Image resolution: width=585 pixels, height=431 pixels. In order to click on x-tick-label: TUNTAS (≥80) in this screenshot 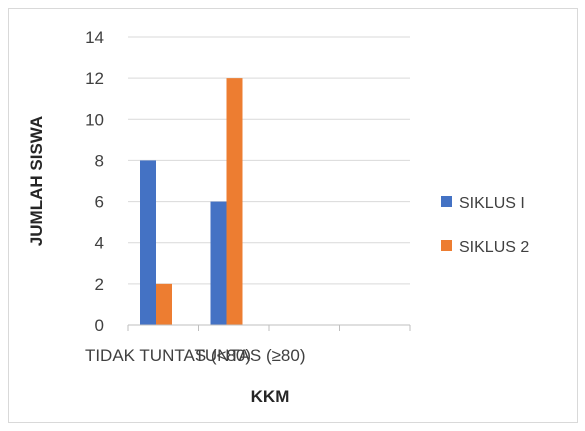, I will do `click(249, 355)`.